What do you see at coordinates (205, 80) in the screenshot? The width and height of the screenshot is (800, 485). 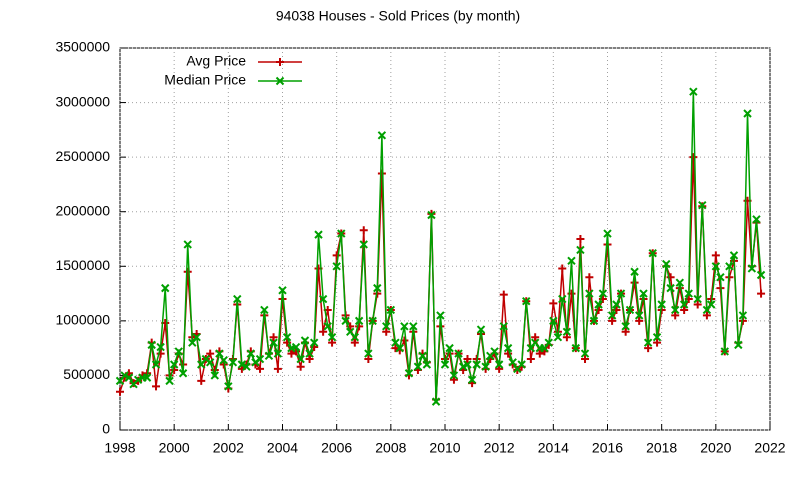 I see `legend-label: Median Price` at bounding box center [205, 80].